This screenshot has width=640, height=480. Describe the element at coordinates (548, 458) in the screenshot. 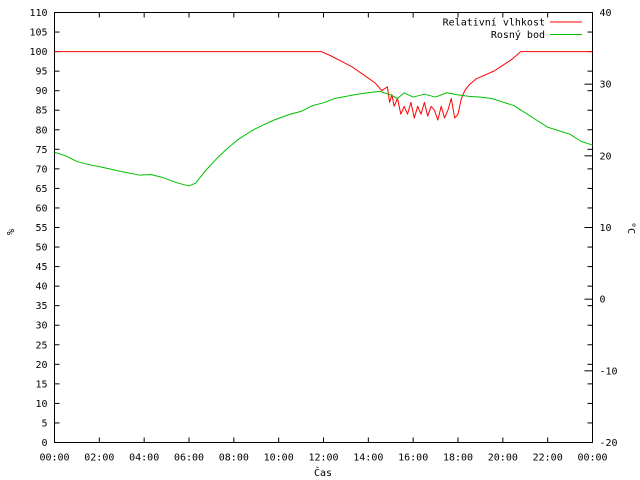

I see `x-tick-label: 22:00` at that location.